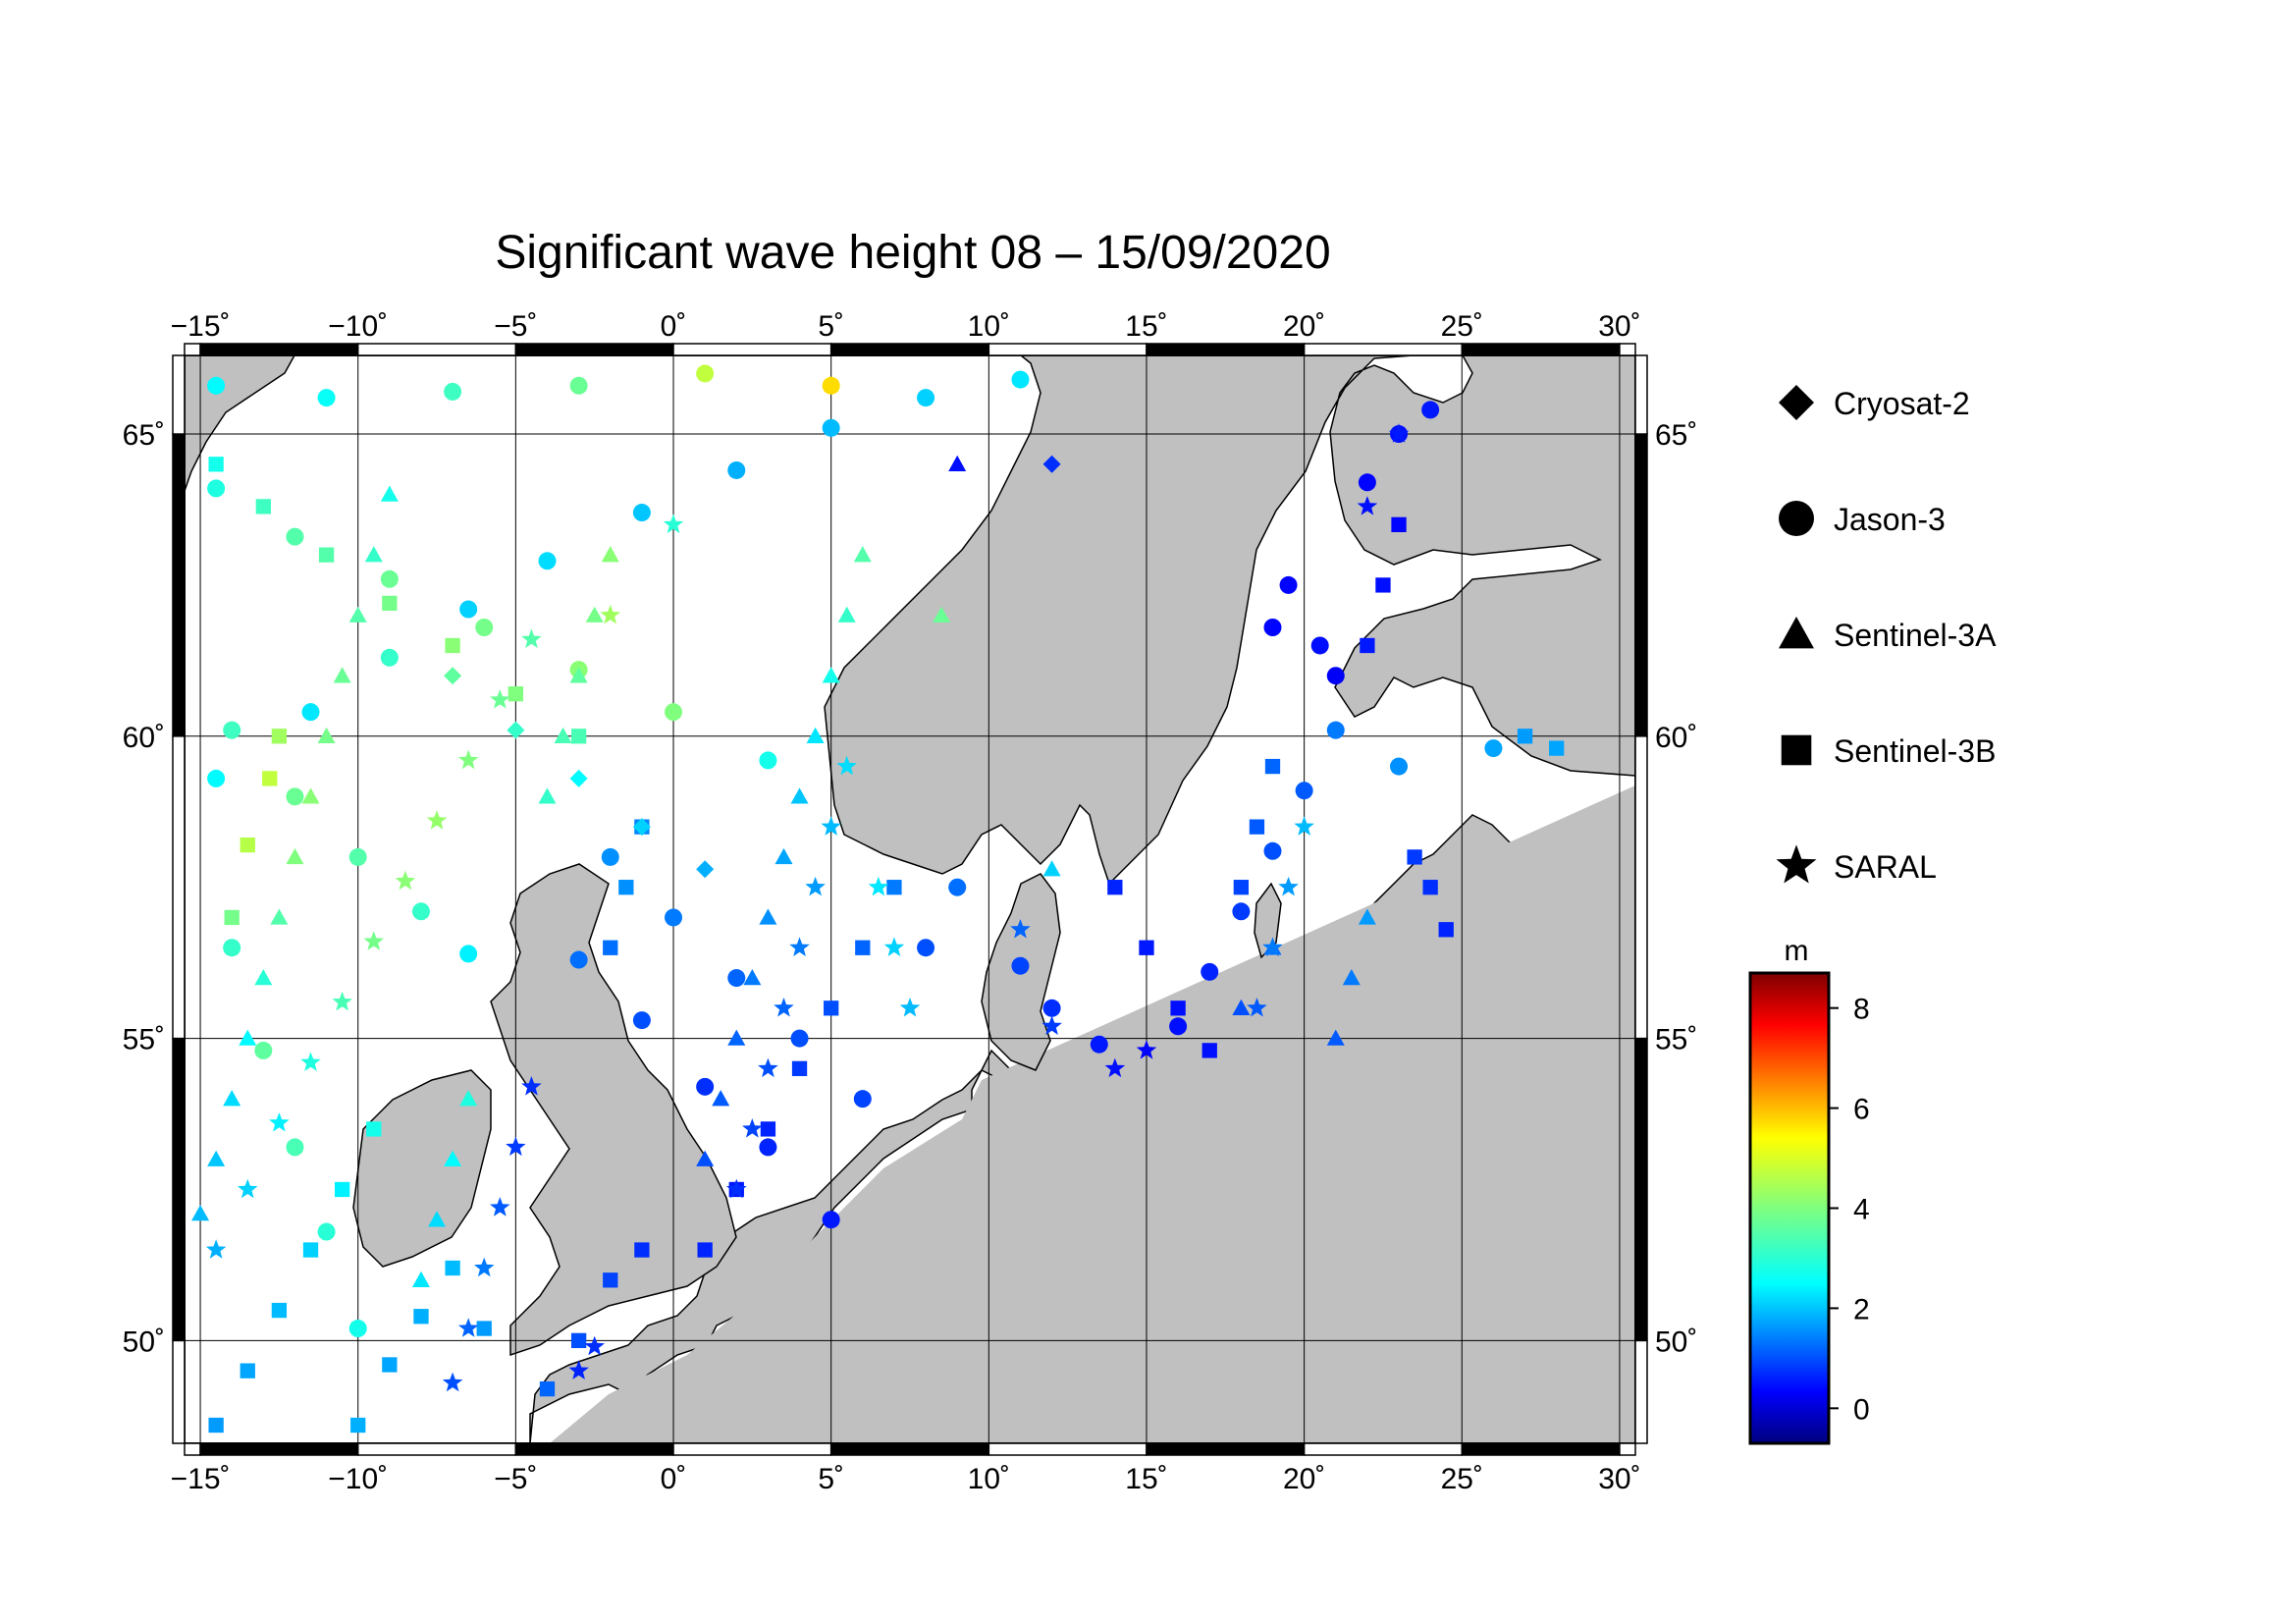  I want to click on lon-tick-label-bottom: 0˚, so click(674, 1479).